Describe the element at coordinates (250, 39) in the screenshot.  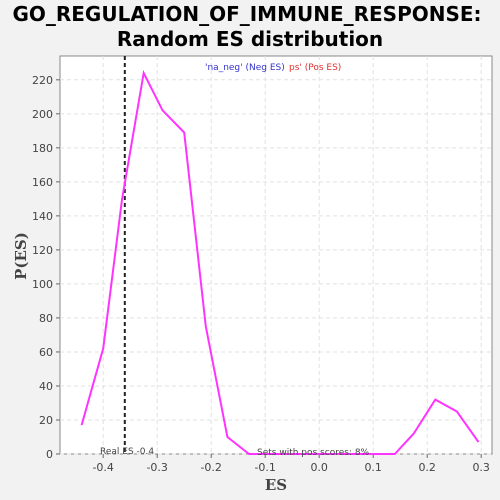
I see `chart-title-line2: Random ES distribution` at that location.